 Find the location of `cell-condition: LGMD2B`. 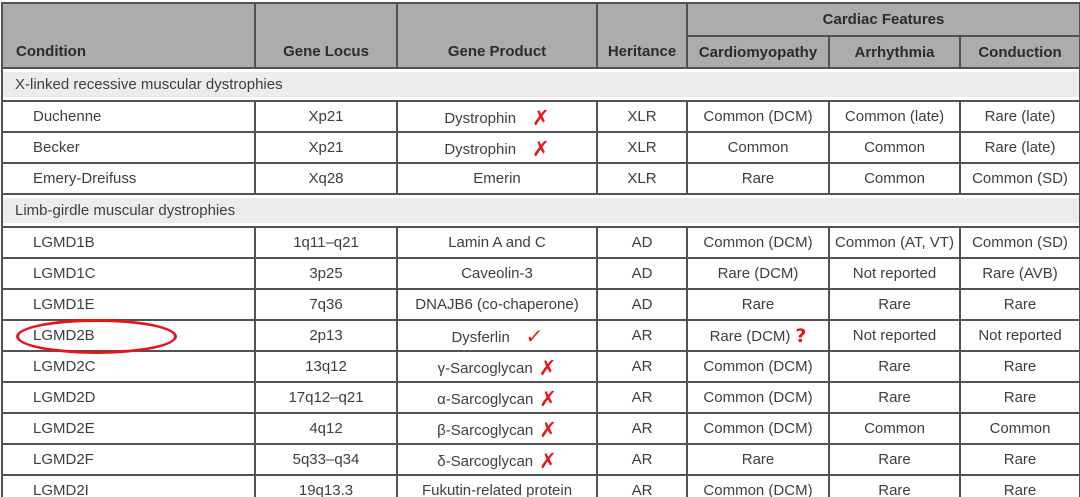

cell-condition: LGMD2B is located at coordinates (128, 336).